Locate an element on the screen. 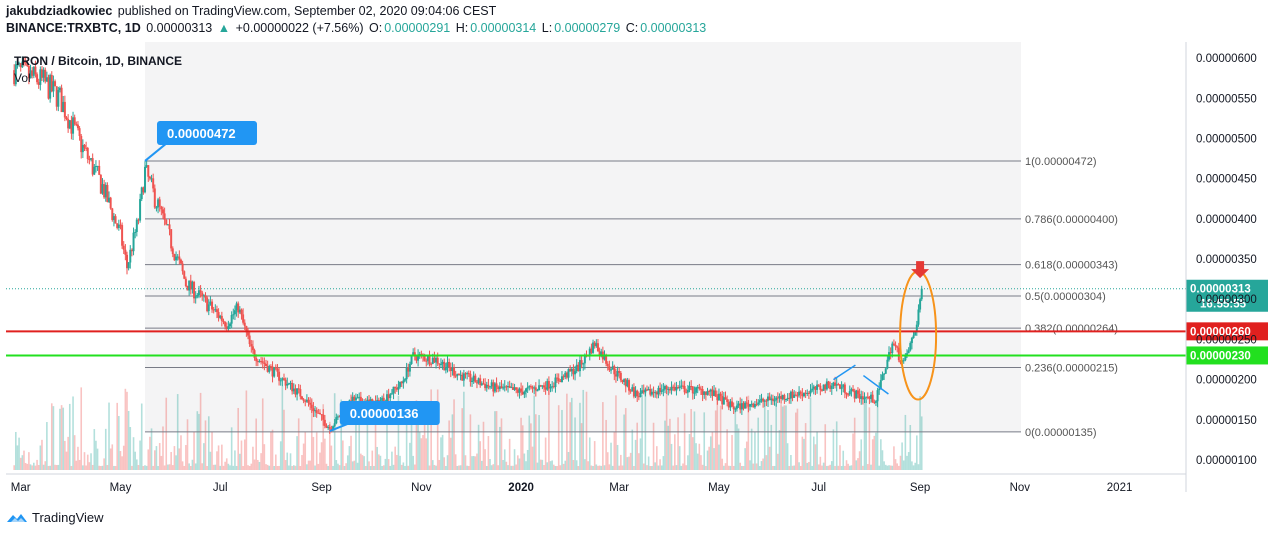 The height and width of the screenshot is (537, 1274). author-name: jakubdziadkowiec is located at coordinates (59, 11).